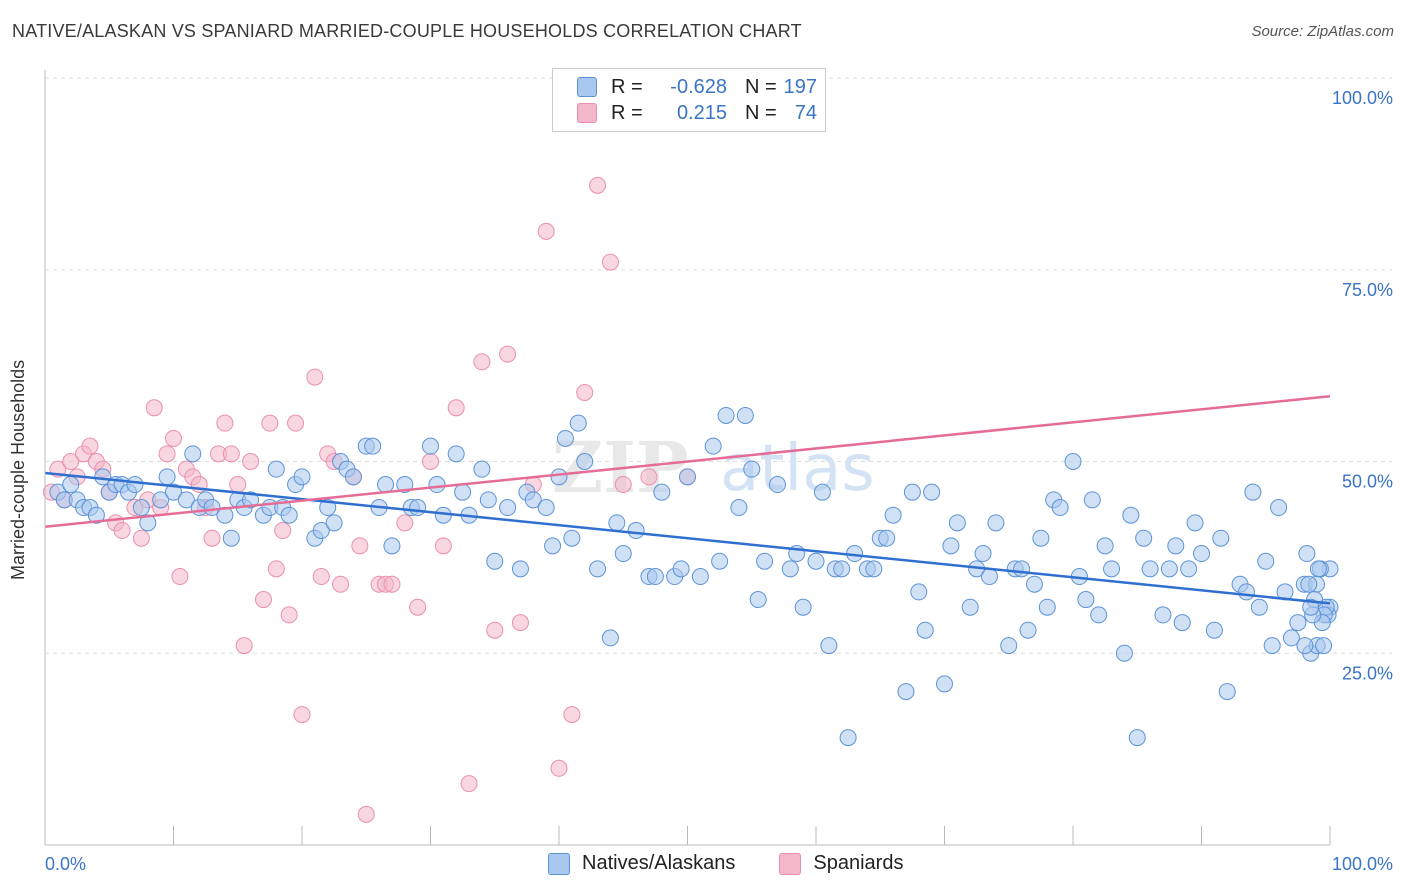 The width and height of the screenshot is (1406, 892). What do you see at coordinates (559, 863) in the screenshot?
I see `natives-legend-swatch` at bounding box center [559, 863].